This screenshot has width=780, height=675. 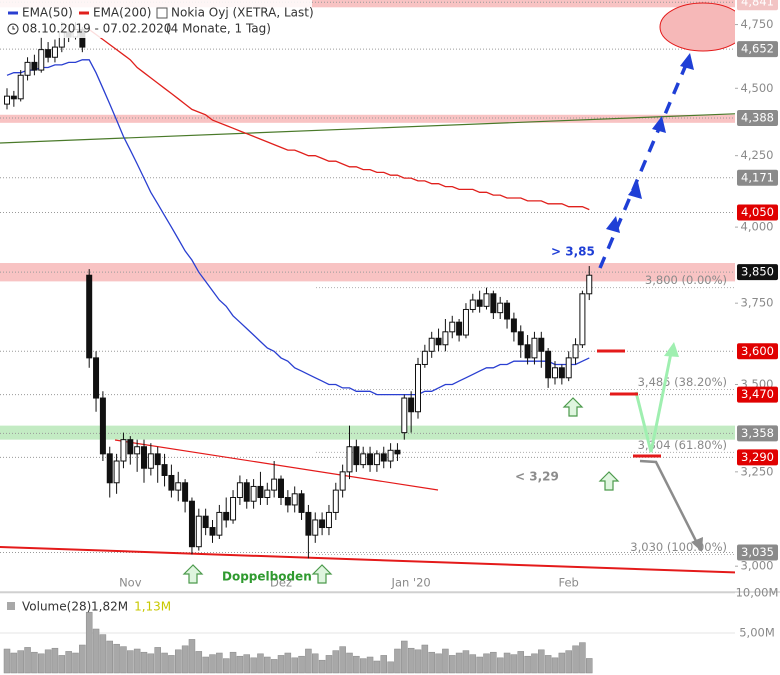 What do you see at coordinates (109, 607) in the screenshot?
I see `volume-legend-value: 1,82M` at bounding box center [109, 607].